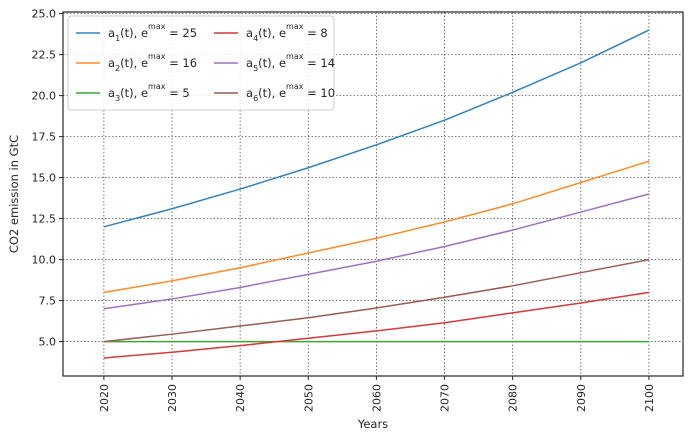 This screenshot has width=691, height=441. Describe the element at coordinates (308, 398) in the screenshot. I see `x-tick-label: 2050` at that location.